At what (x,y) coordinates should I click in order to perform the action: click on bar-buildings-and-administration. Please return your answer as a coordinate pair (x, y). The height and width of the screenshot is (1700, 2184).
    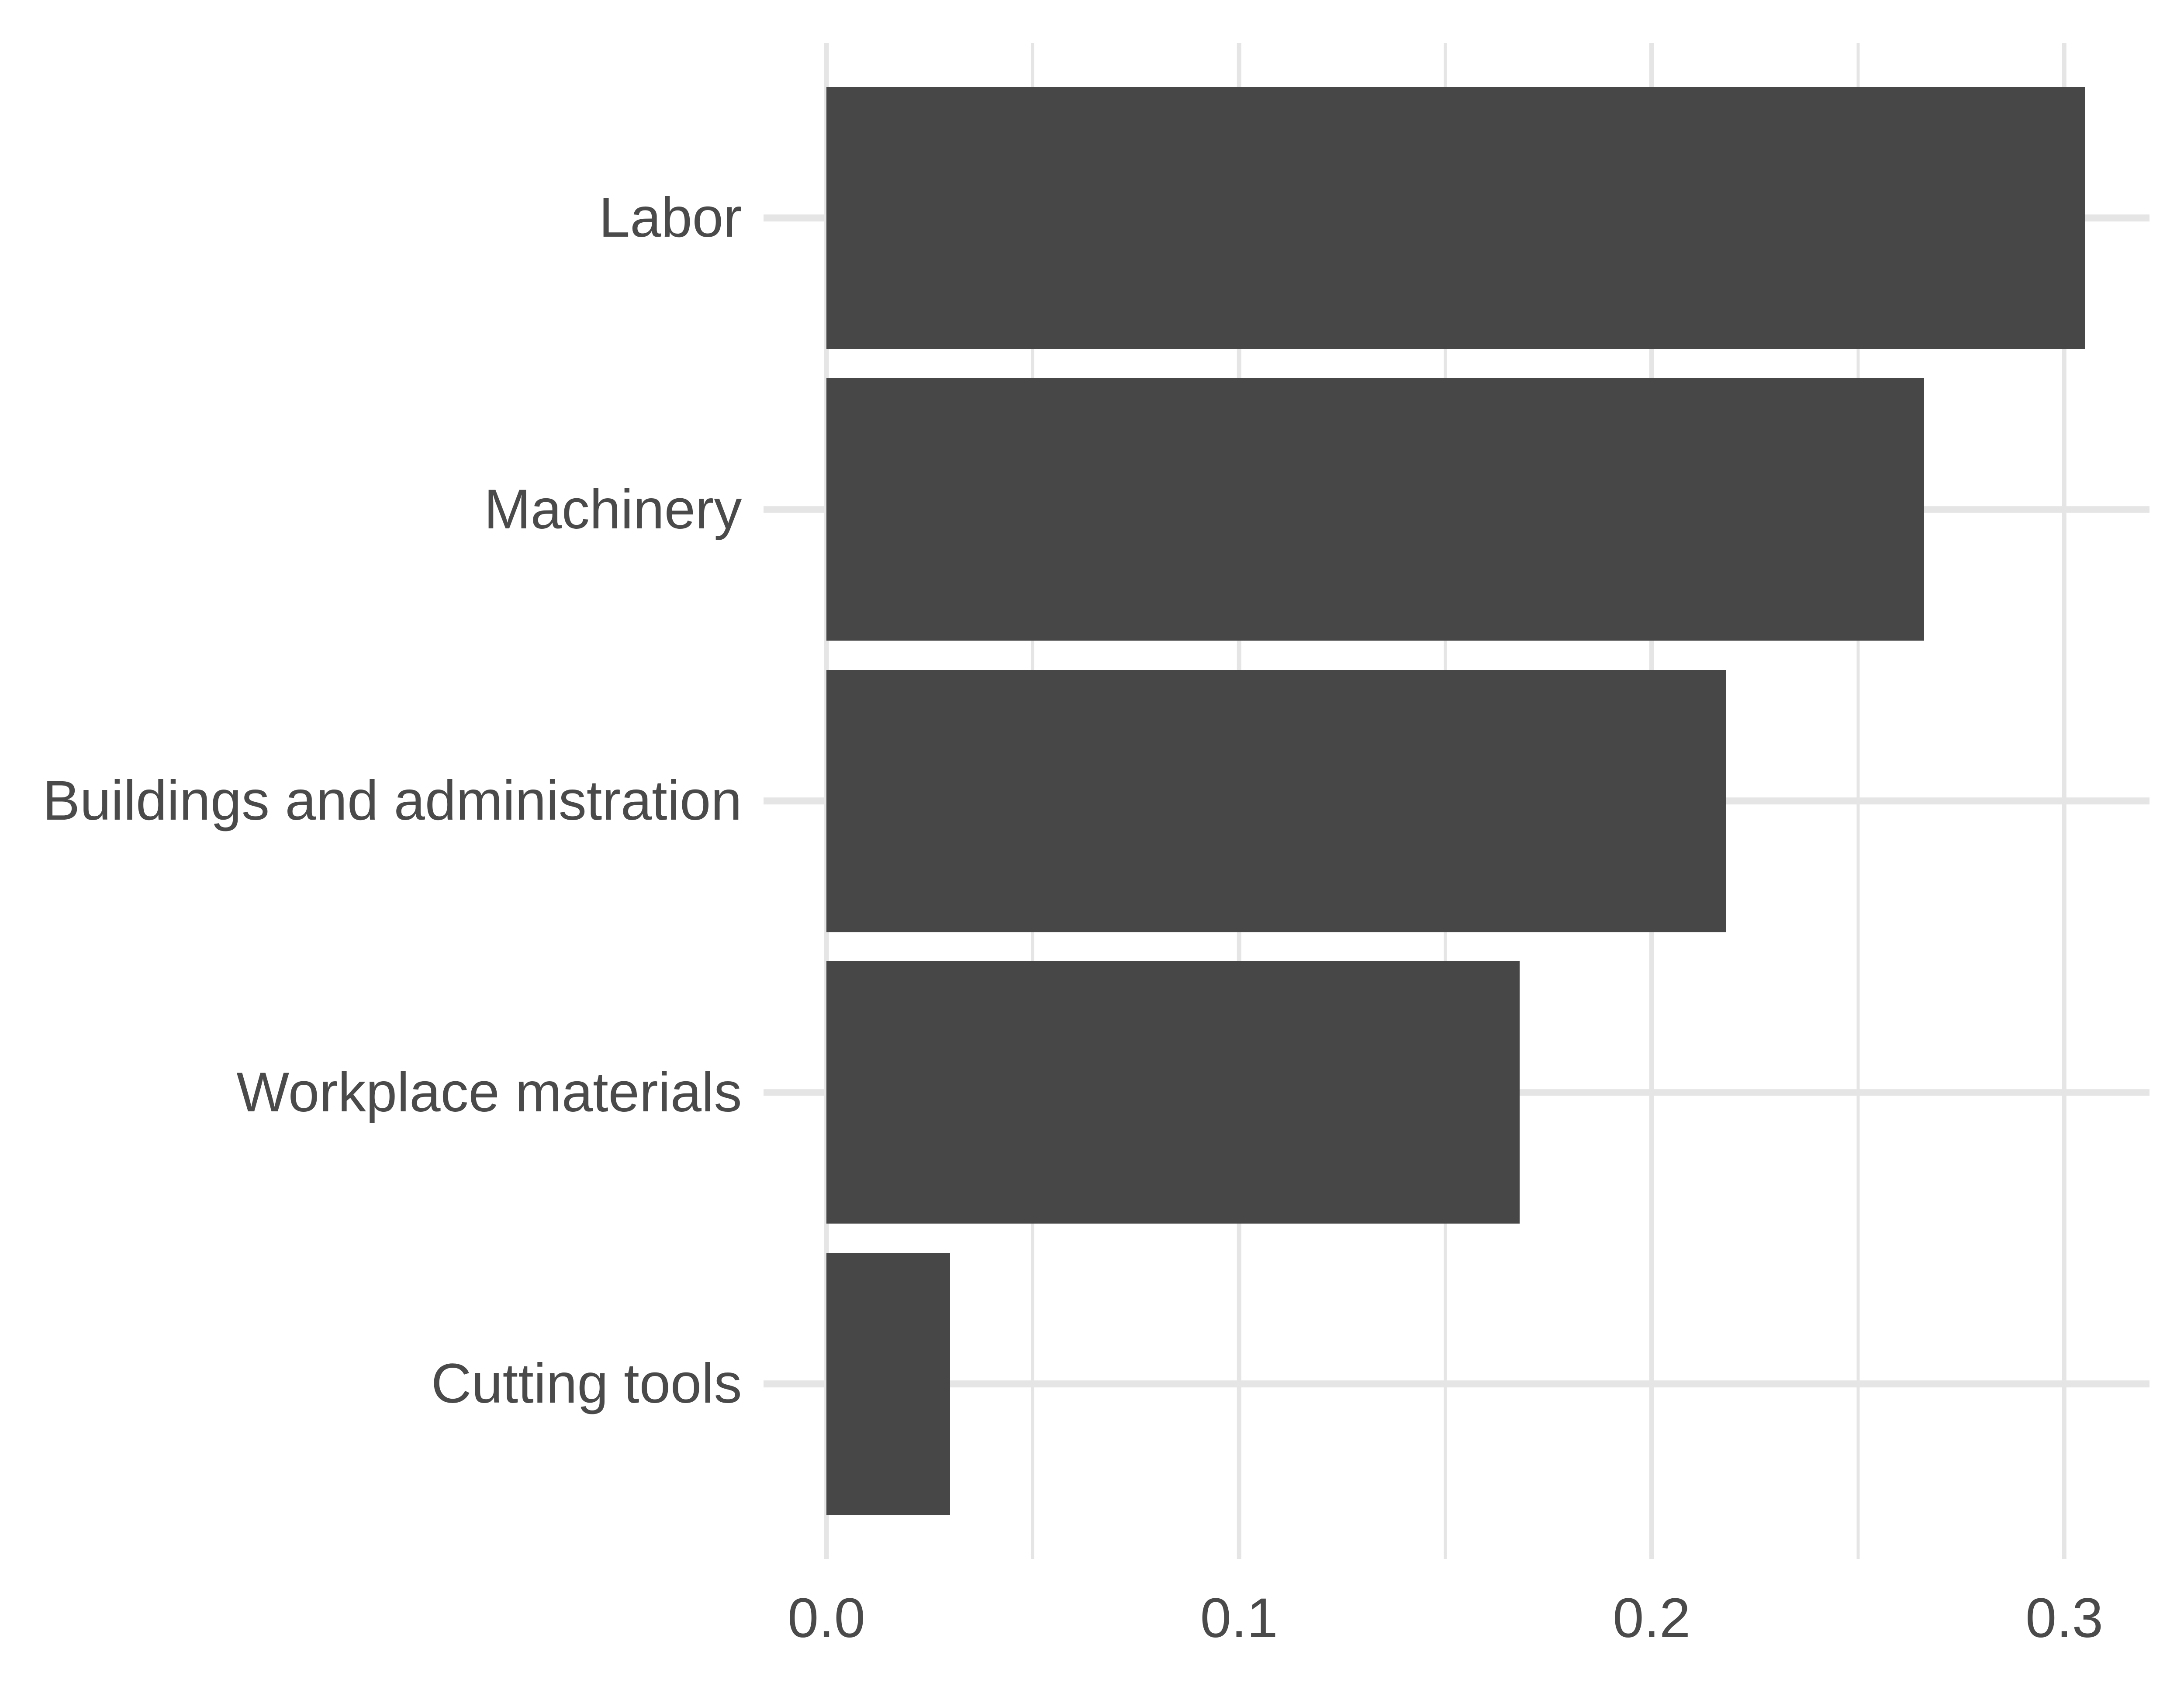
    Looking at the image, I should click on (1276, 800).